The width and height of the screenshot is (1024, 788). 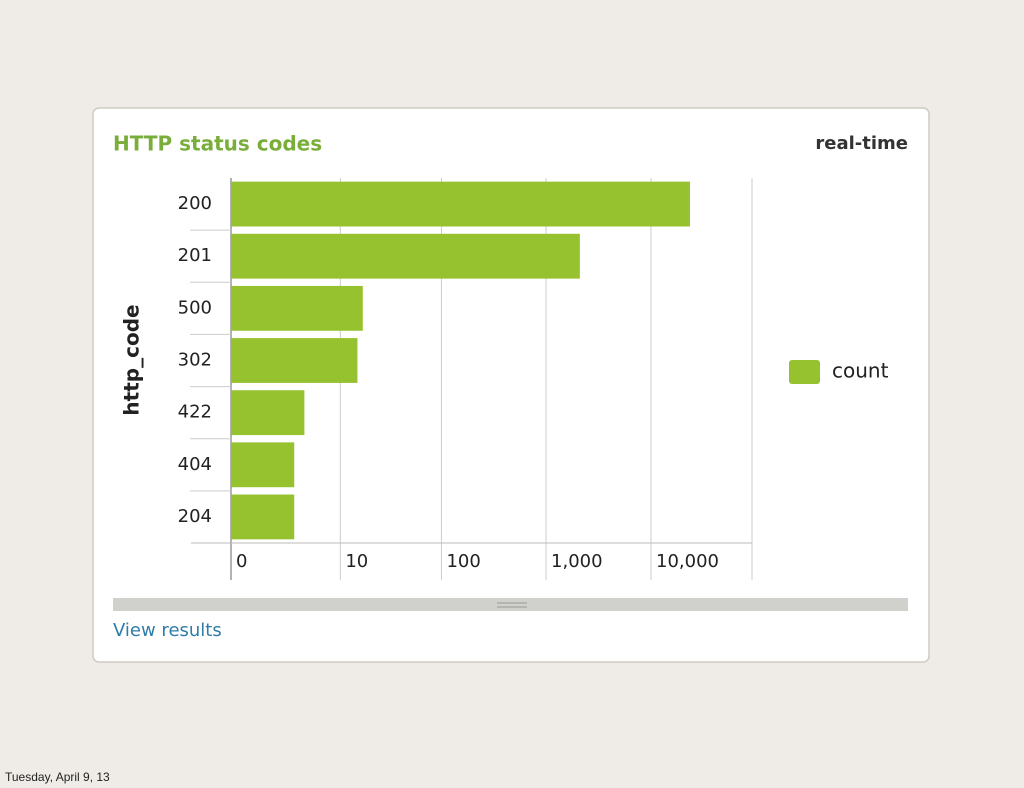 What do you see at coordinates (195, 464) in the screenshot?
I see `y-tick-label: 404` at bounding box center [195, 464].